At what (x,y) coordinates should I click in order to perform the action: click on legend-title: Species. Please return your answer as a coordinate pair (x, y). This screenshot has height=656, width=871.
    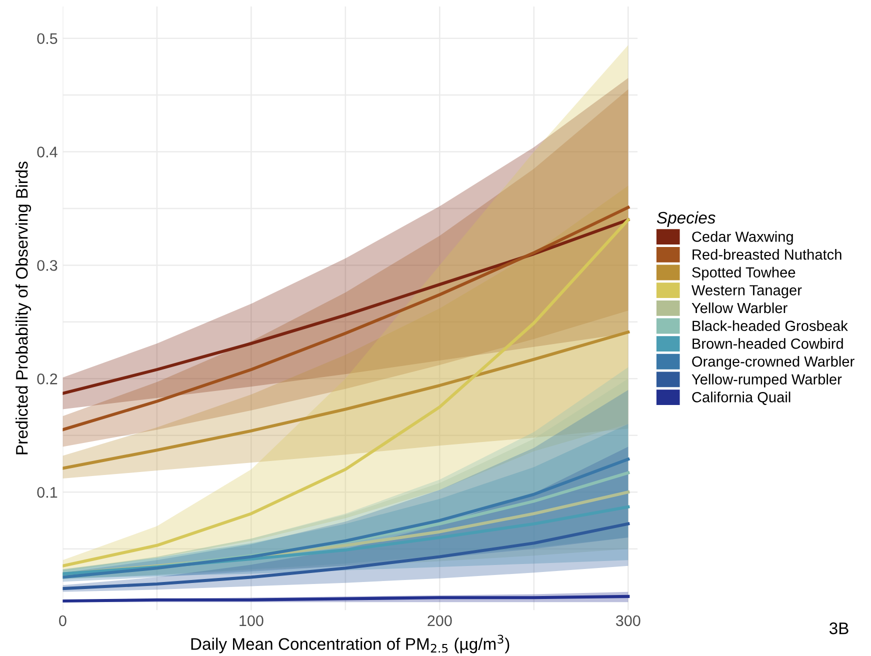
    Looking at the image, I should click on (686, 219).